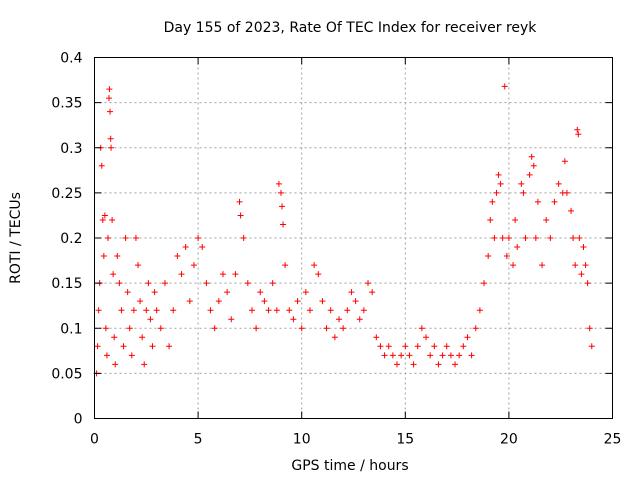 The width and height of the screenshot is (640, 480). I want to click on x-tick-label: 20, so click(509, 440).